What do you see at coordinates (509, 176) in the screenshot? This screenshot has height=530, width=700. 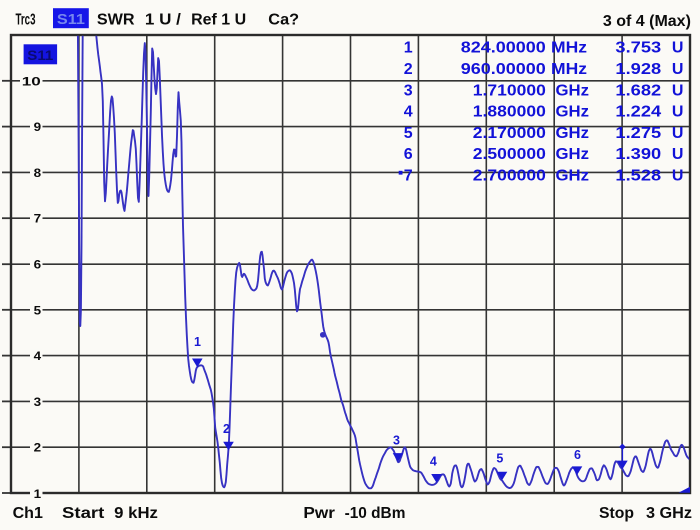 I see `svg-text: 2.700000` at bounding box center [509, 176].